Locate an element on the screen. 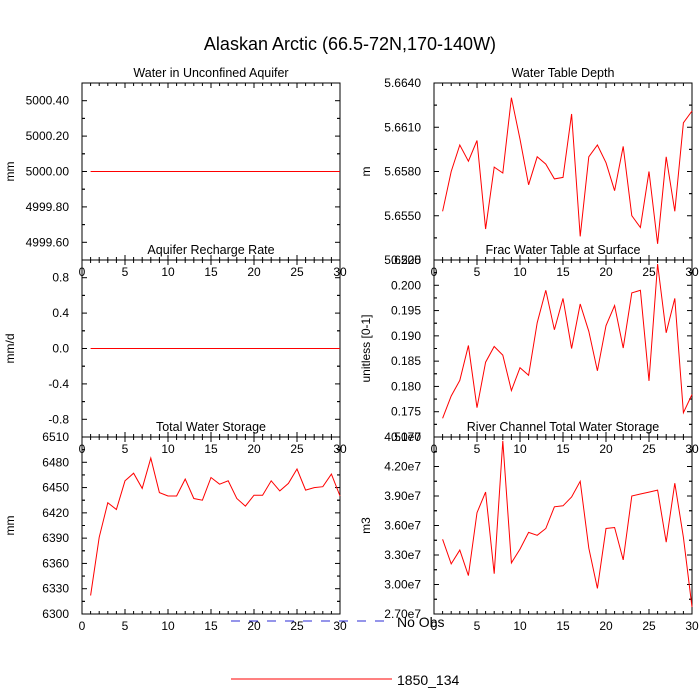 The width and height of the screenshot is (700, 700). plot-frame is located at coordinates (563, 348).